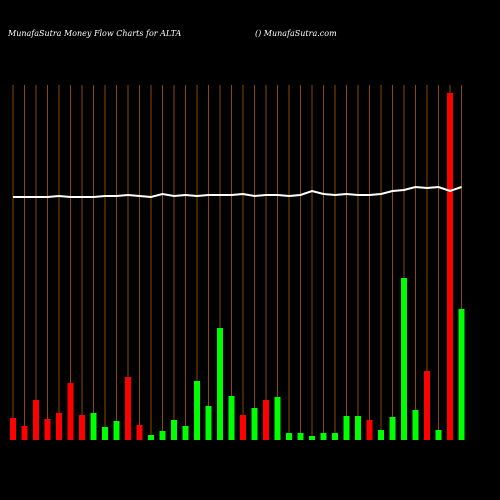  What do you see at coordinates (94, 33) in the screenshot?
I see `chart-title: MunafaSutra Money Flow Charts for ALTA` at bounding box center [94, 33].